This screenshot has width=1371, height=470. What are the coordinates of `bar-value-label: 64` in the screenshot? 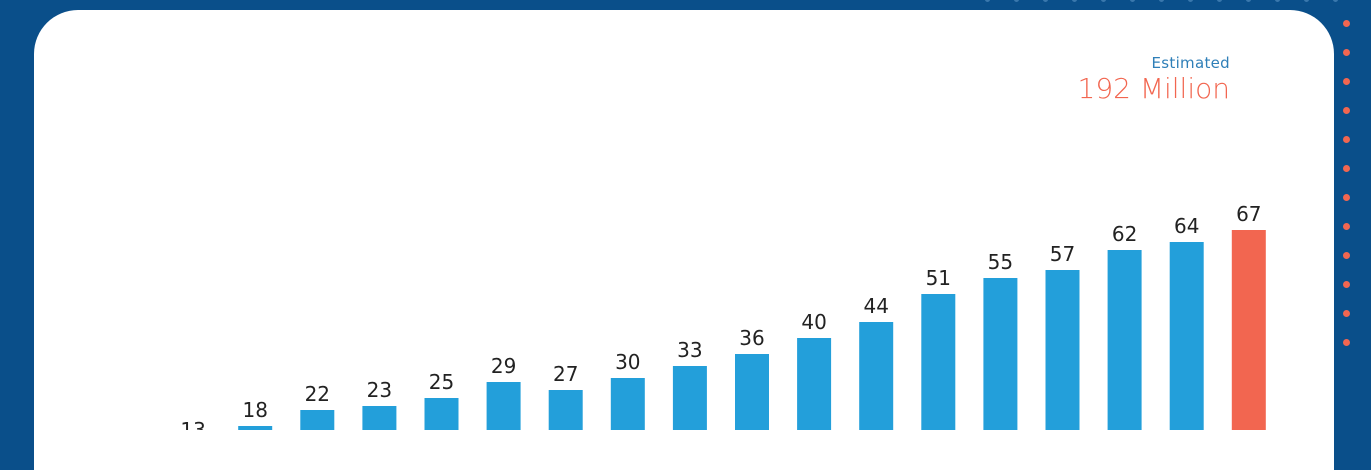 It's located at (1186, 226).